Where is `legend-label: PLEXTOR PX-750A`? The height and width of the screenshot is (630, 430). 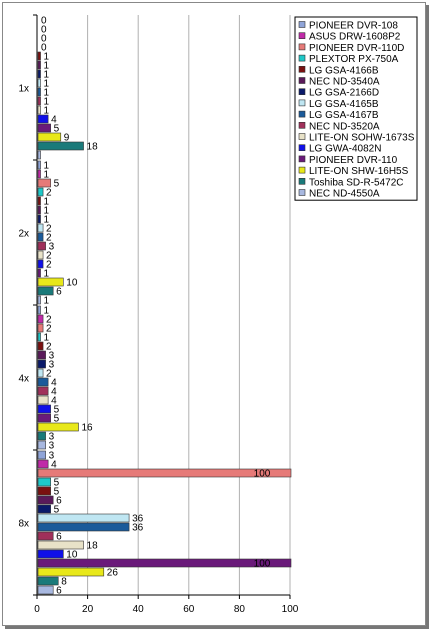
legend-label: PLEXTOR PX-750A is located at coordinates (354, 59).